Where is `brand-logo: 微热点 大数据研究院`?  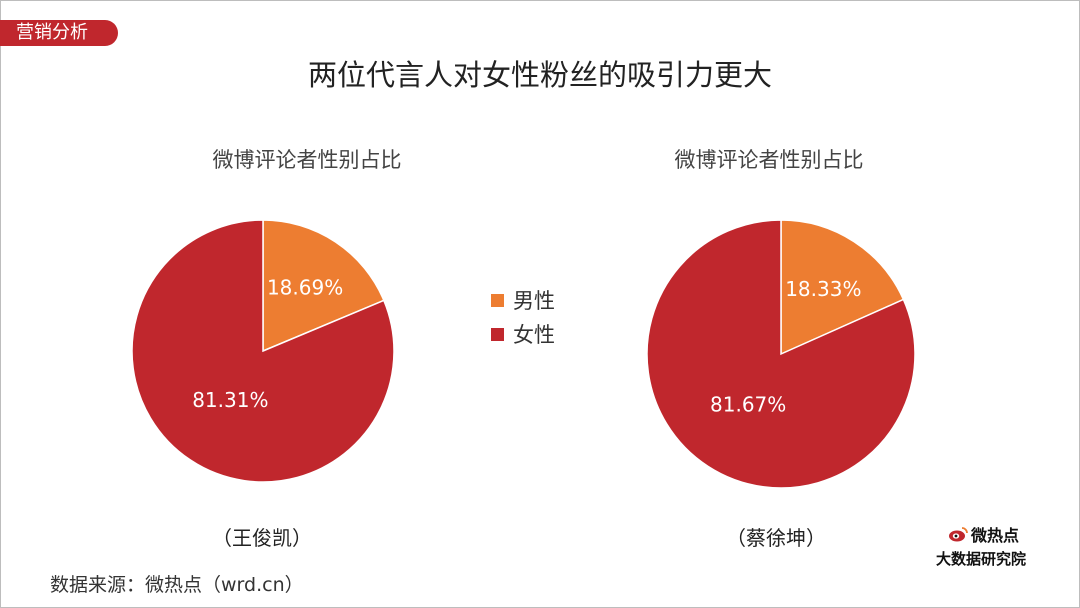
brand-logo: 微热点 大数据研究院 is located at coordinates (991, 545).